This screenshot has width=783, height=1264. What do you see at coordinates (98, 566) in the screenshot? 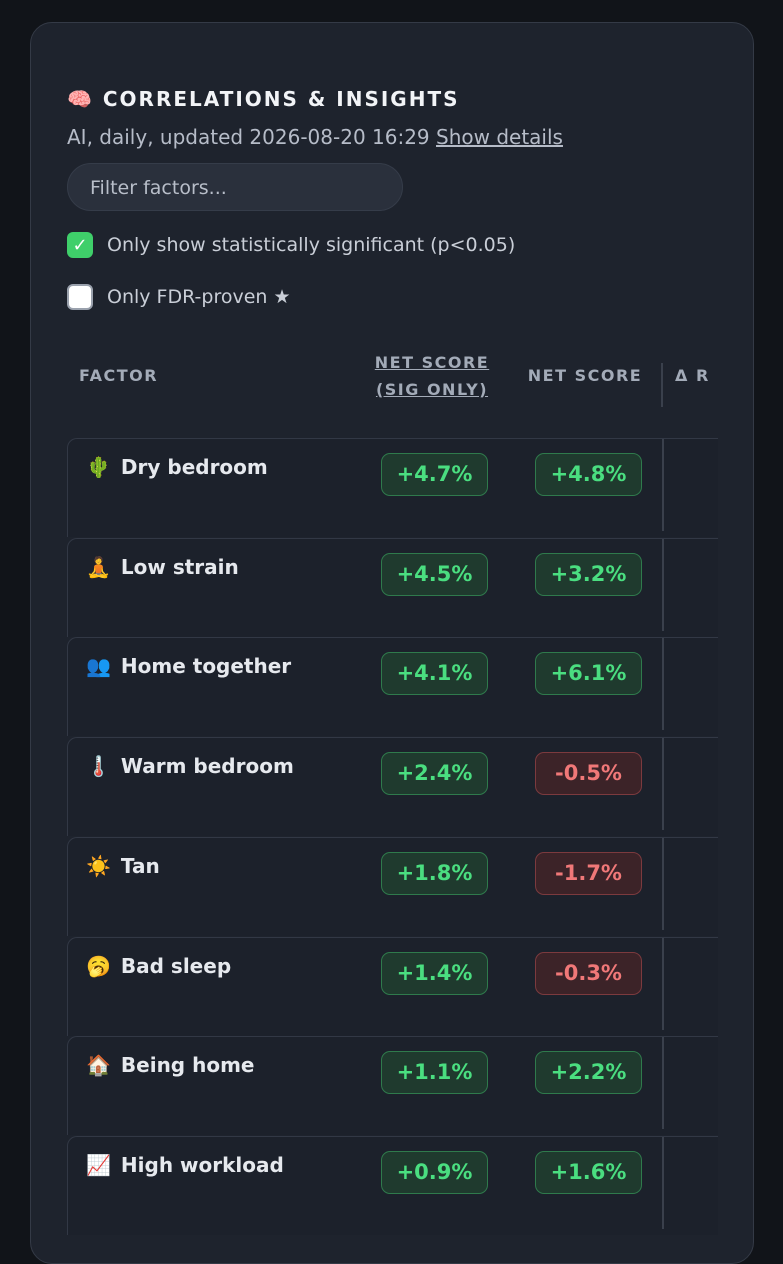
I see `factor-icon: 🧘` at bounding box center [98, 566].